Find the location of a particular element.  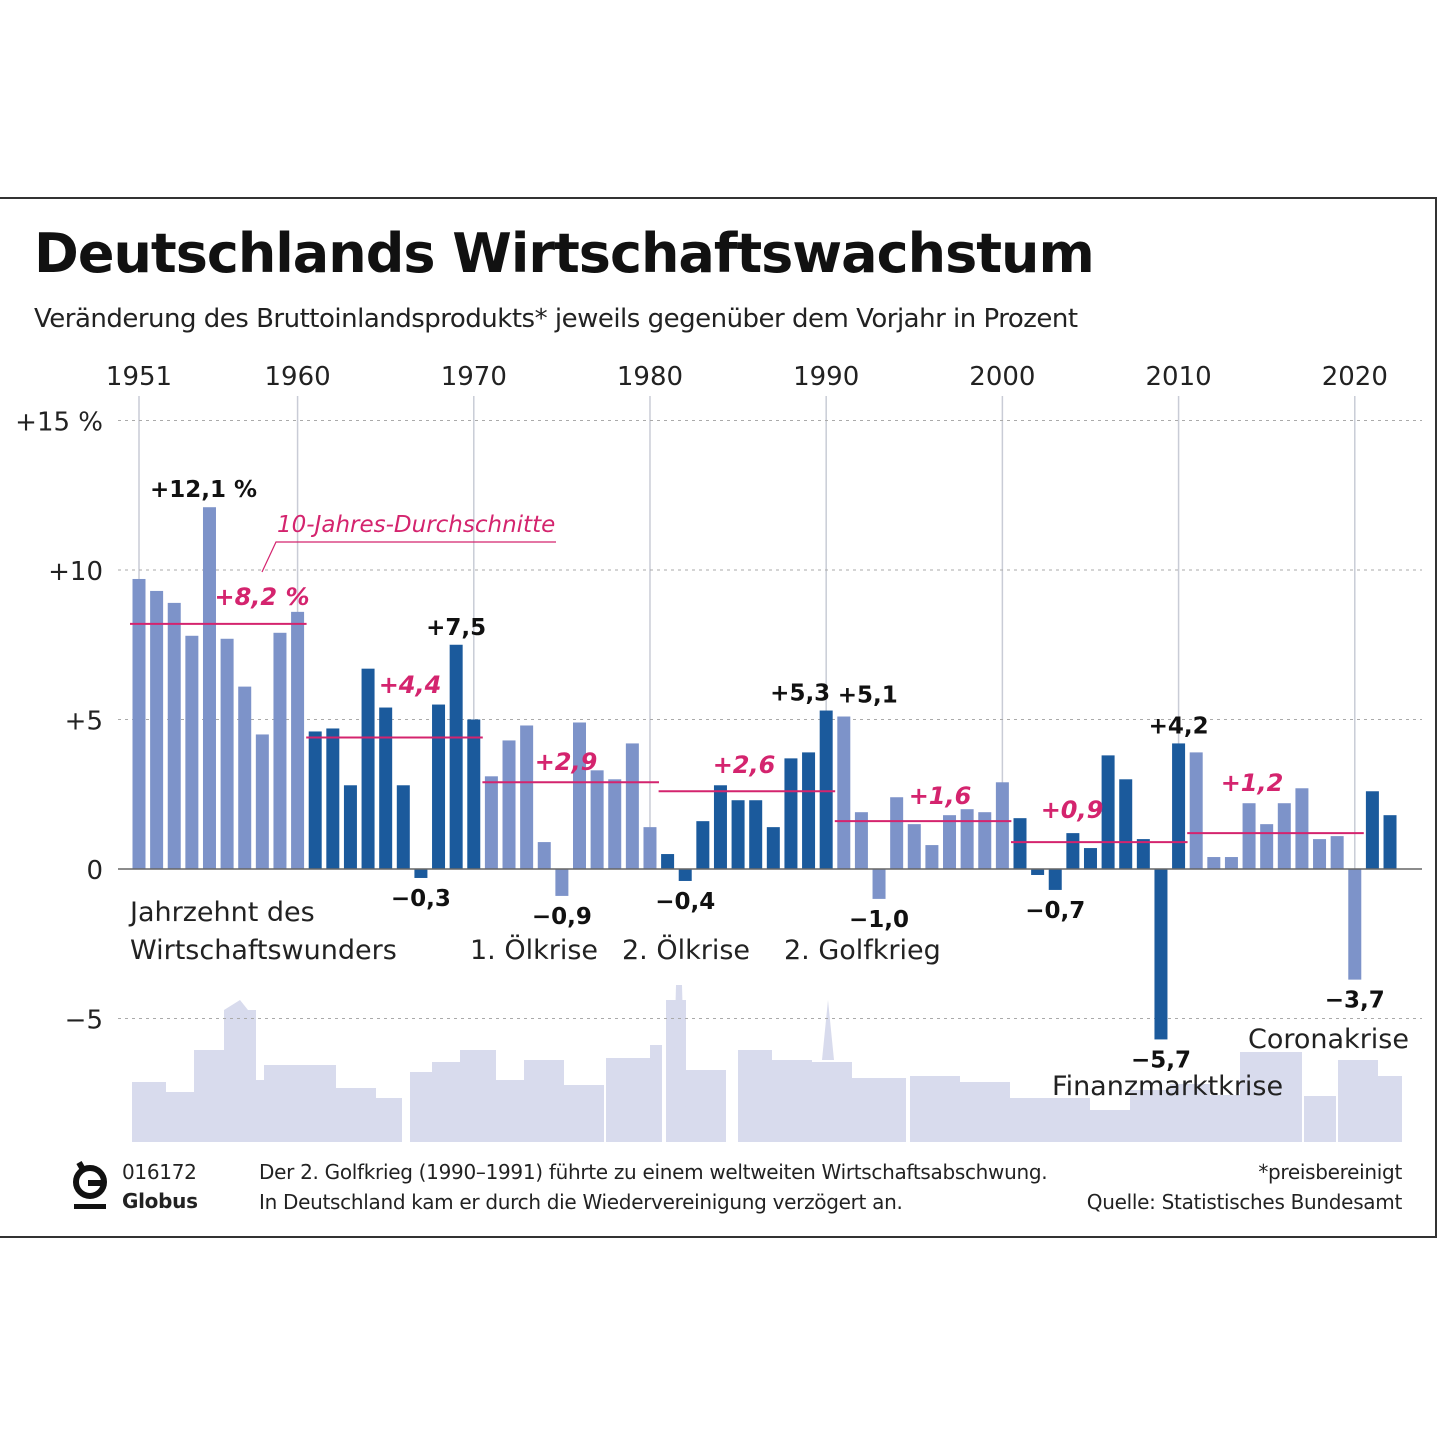

event-annotation: 2. Ölkrise is located at coordinates (686, 950).